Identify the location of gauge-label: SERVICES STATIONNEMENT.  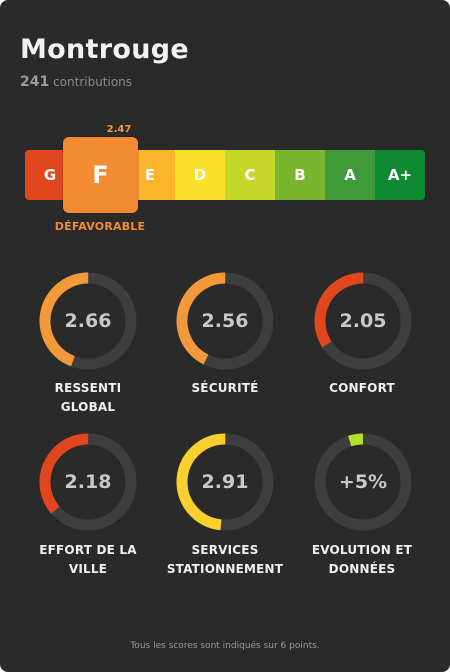
(225, 560).